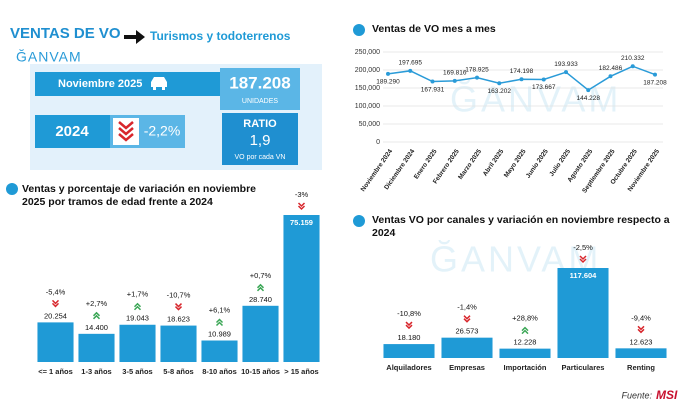  What do you see at coordinates (260, 124) in the screenshot?
I see `kpi-ratio-label: RATIO` at bounding box center [260, 124].